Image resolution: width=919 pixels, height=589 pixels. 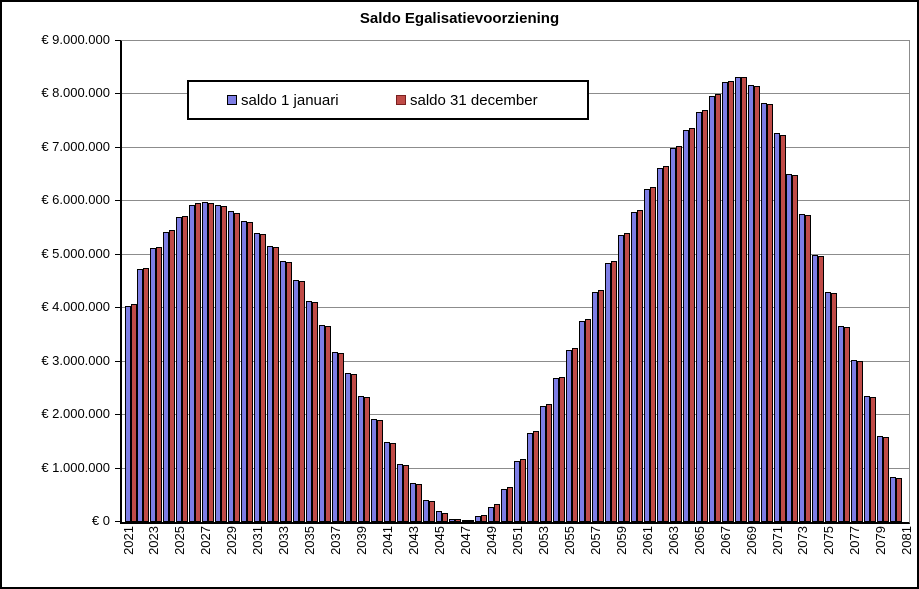 I want to click on x-tick-label: 2053, so click(x=543, y=540).